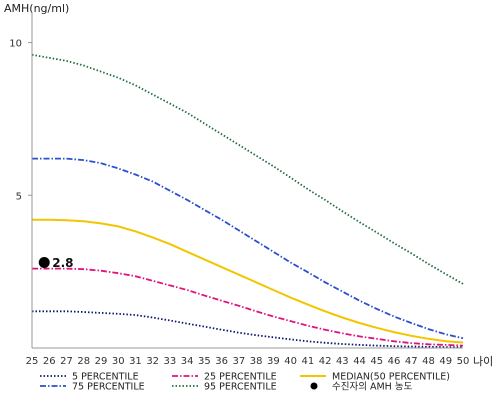 This screenshot has height=400, width=500. Describe the element at coordinates (445, 361) in the screenshot. I see `x-tick-label: 49` at that location.